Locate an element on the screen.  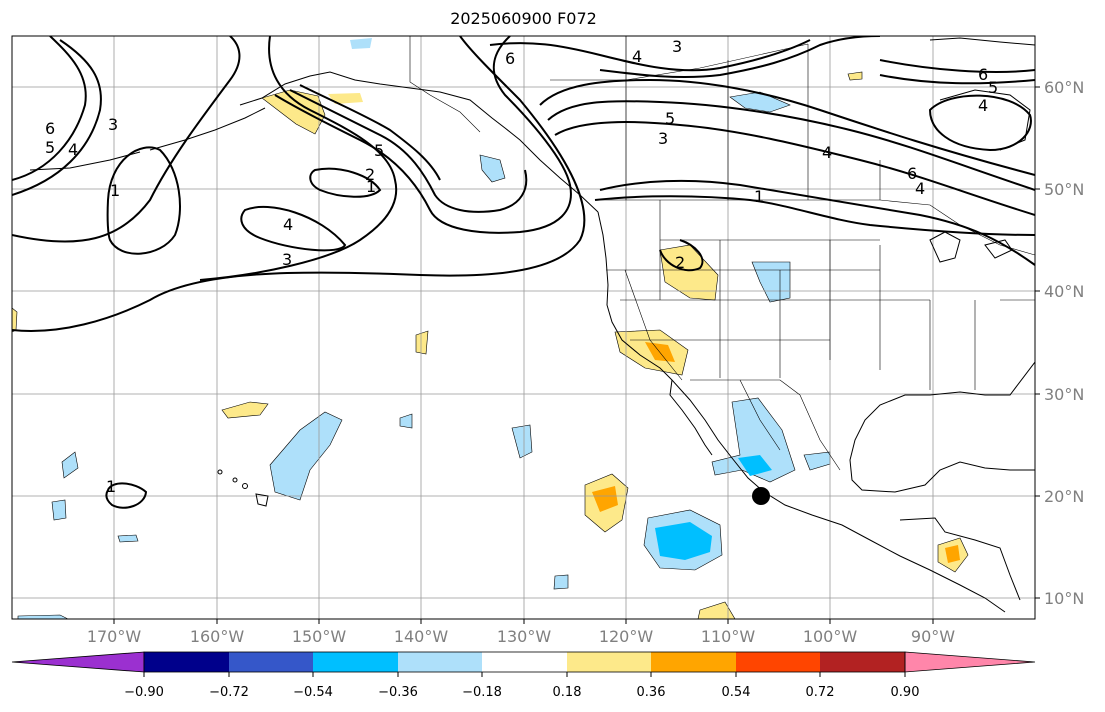
anomaly-negative-mexico is located at coordinates (753, 440).